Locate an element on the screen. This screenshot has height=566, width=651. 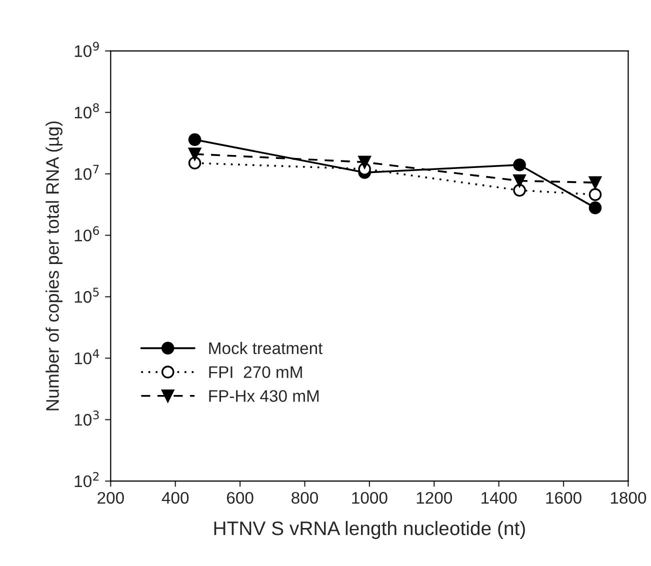
x-tick-label: 200 is located at coordinates (111, 498).